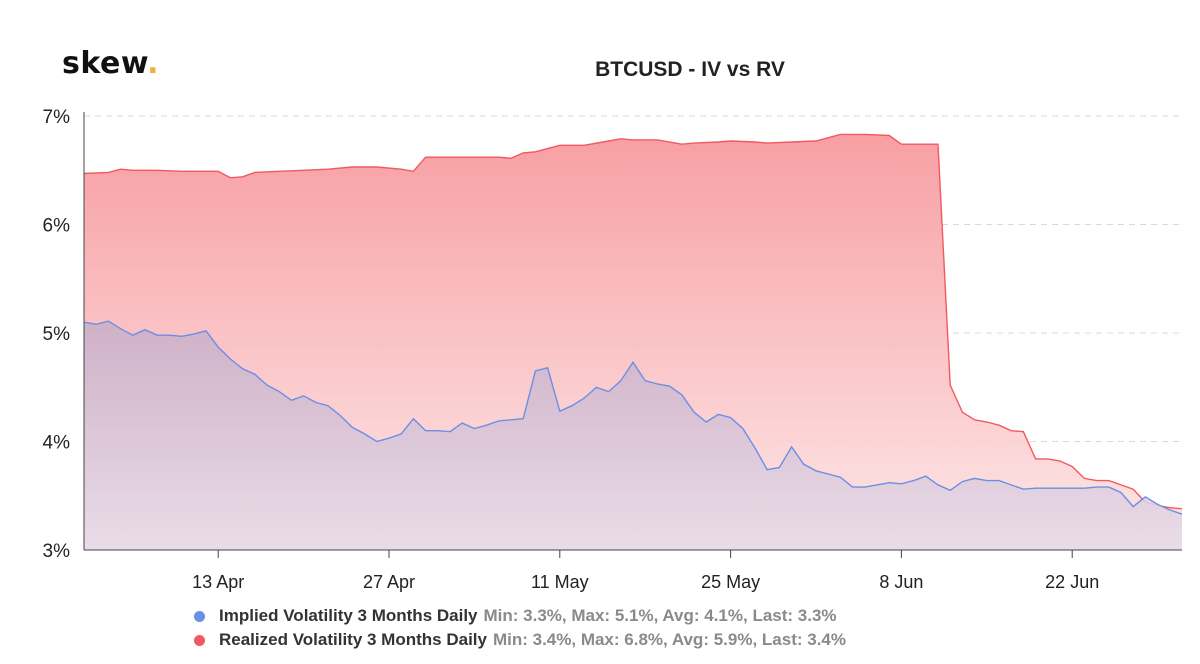  Describe the element at coordinates (111, 63) in the screenshot. I see `skew-logo: skew.` at that location.